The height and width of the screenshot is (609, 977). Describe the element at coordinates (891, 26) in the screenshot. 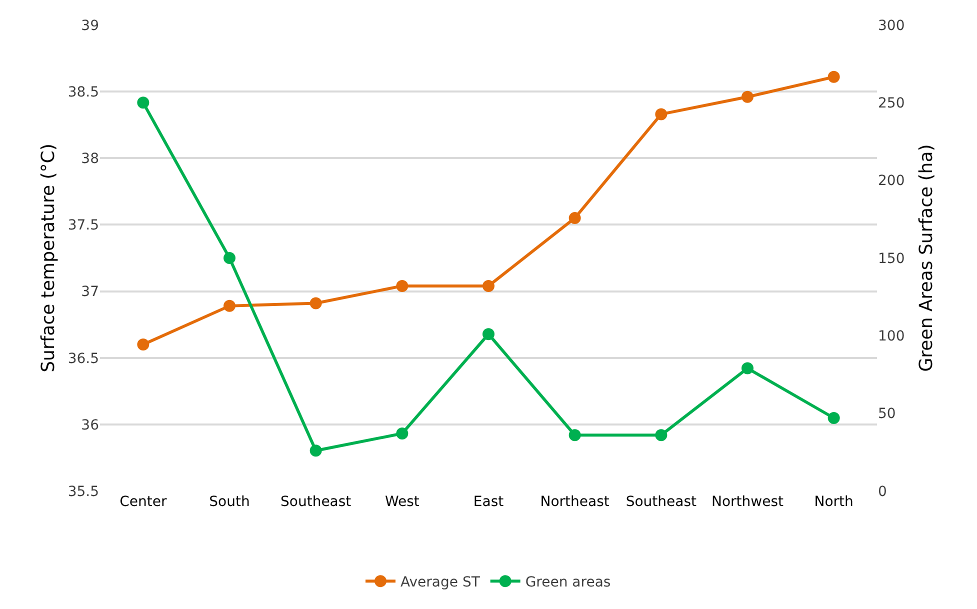

I see `y2-tick-label: 300` at that location.